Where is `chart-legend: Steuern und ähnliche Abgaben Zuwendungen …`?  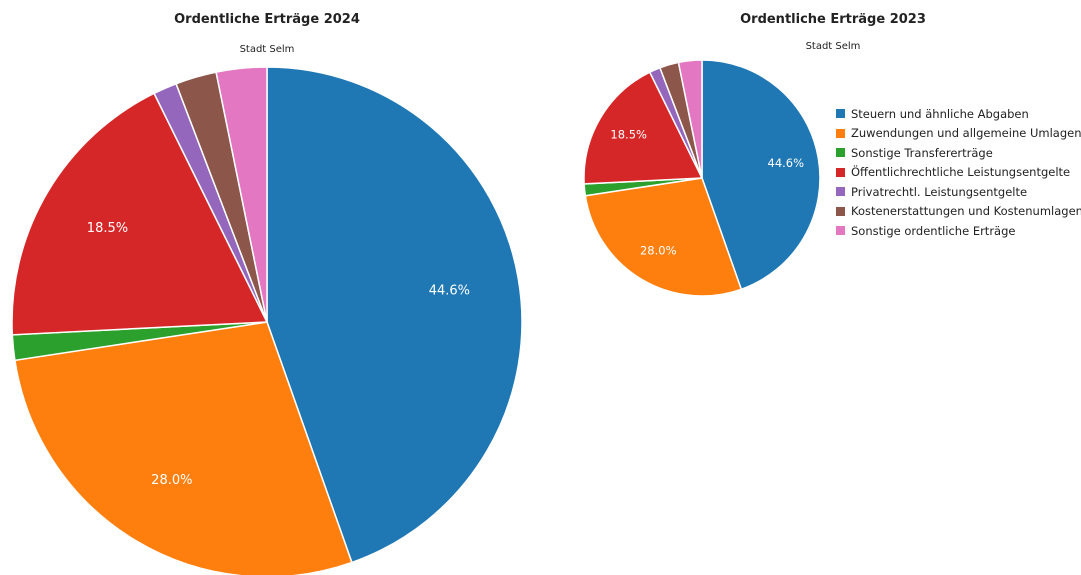 chart-legend: Steuern und ähnliche Abgaben Zuwendungen … is located at coordinates (958, 172).